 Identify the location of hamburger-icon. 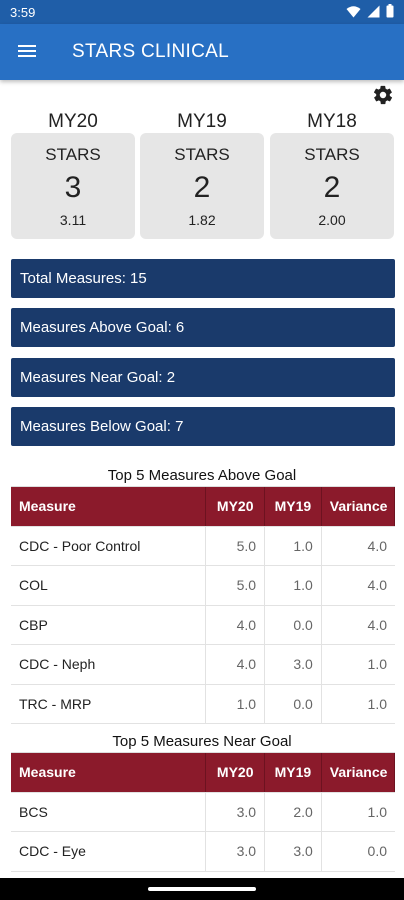
(28, 52).